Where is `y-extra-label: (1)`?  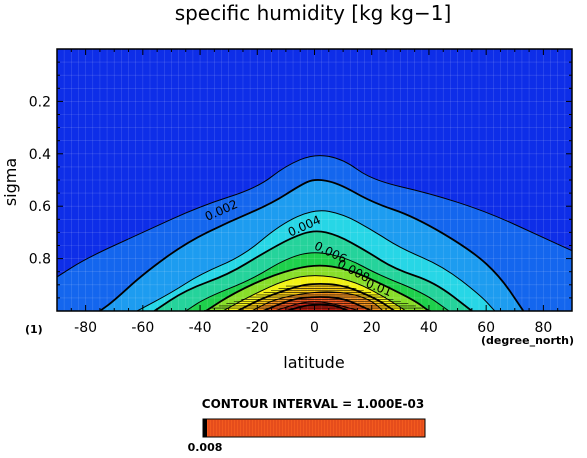 y-extra-label: (1) is located at coordinates (34, 329).